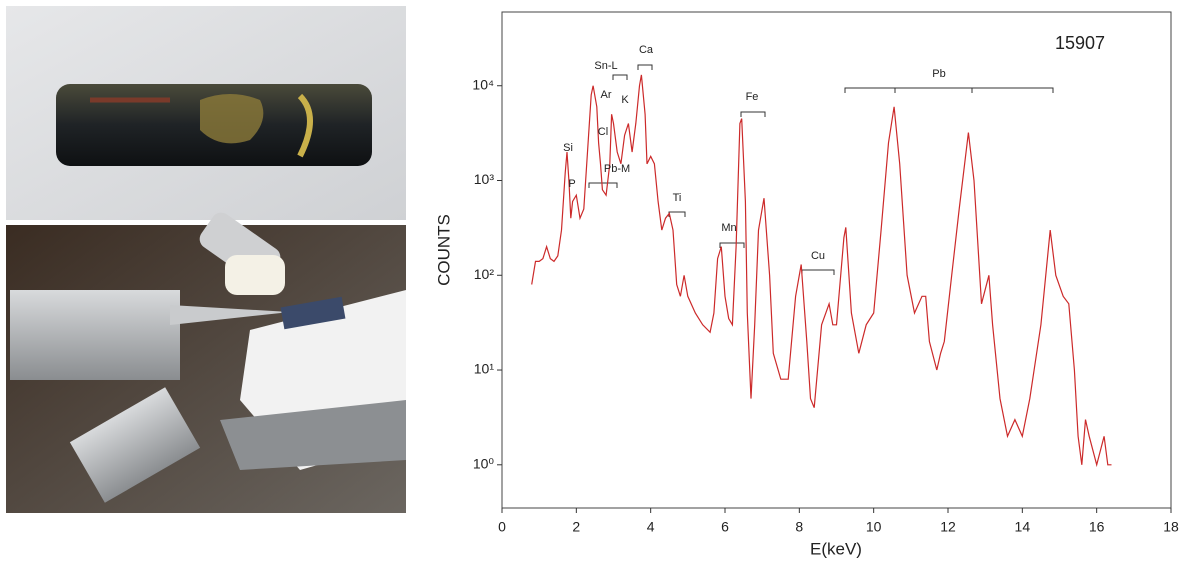  What do you see at coordinates (1023, 527) in the screenshot?
I see `x-tick-label: 14` at bounding box center [1023, 527].